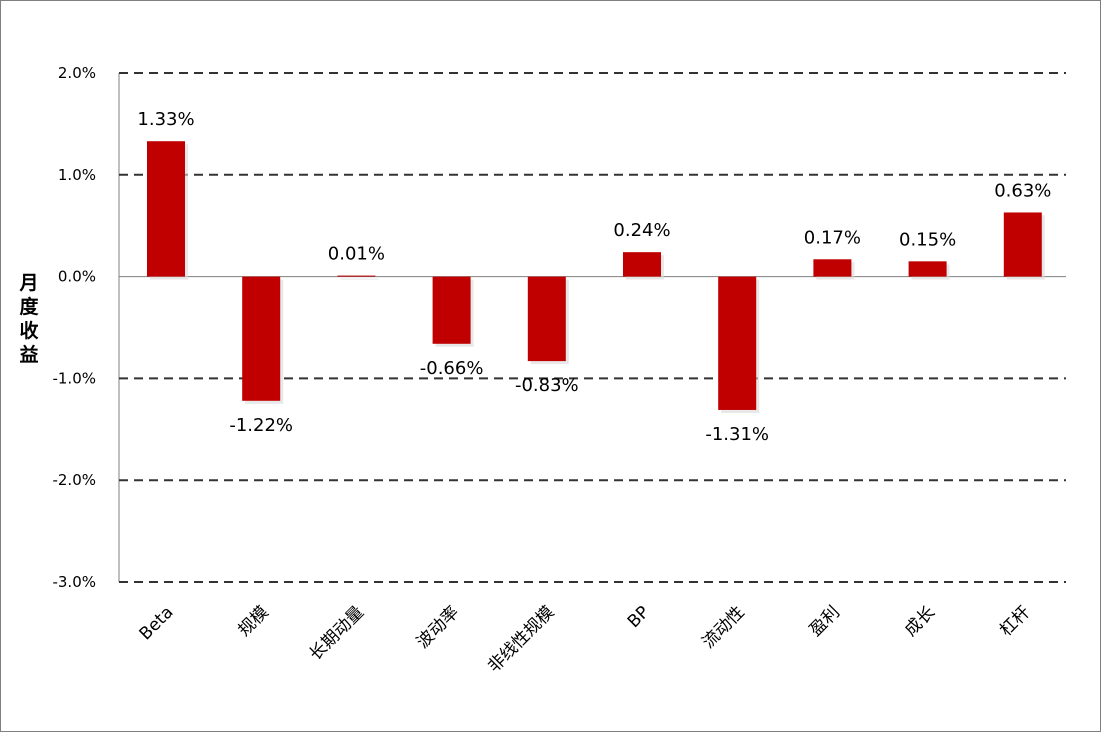 The height and width of the screenshot is (733, 1101). What do you see at coordinates (920, 621) in the screenshot?
I see `x-tick-label: 成长` at bounding box center [920, 621].